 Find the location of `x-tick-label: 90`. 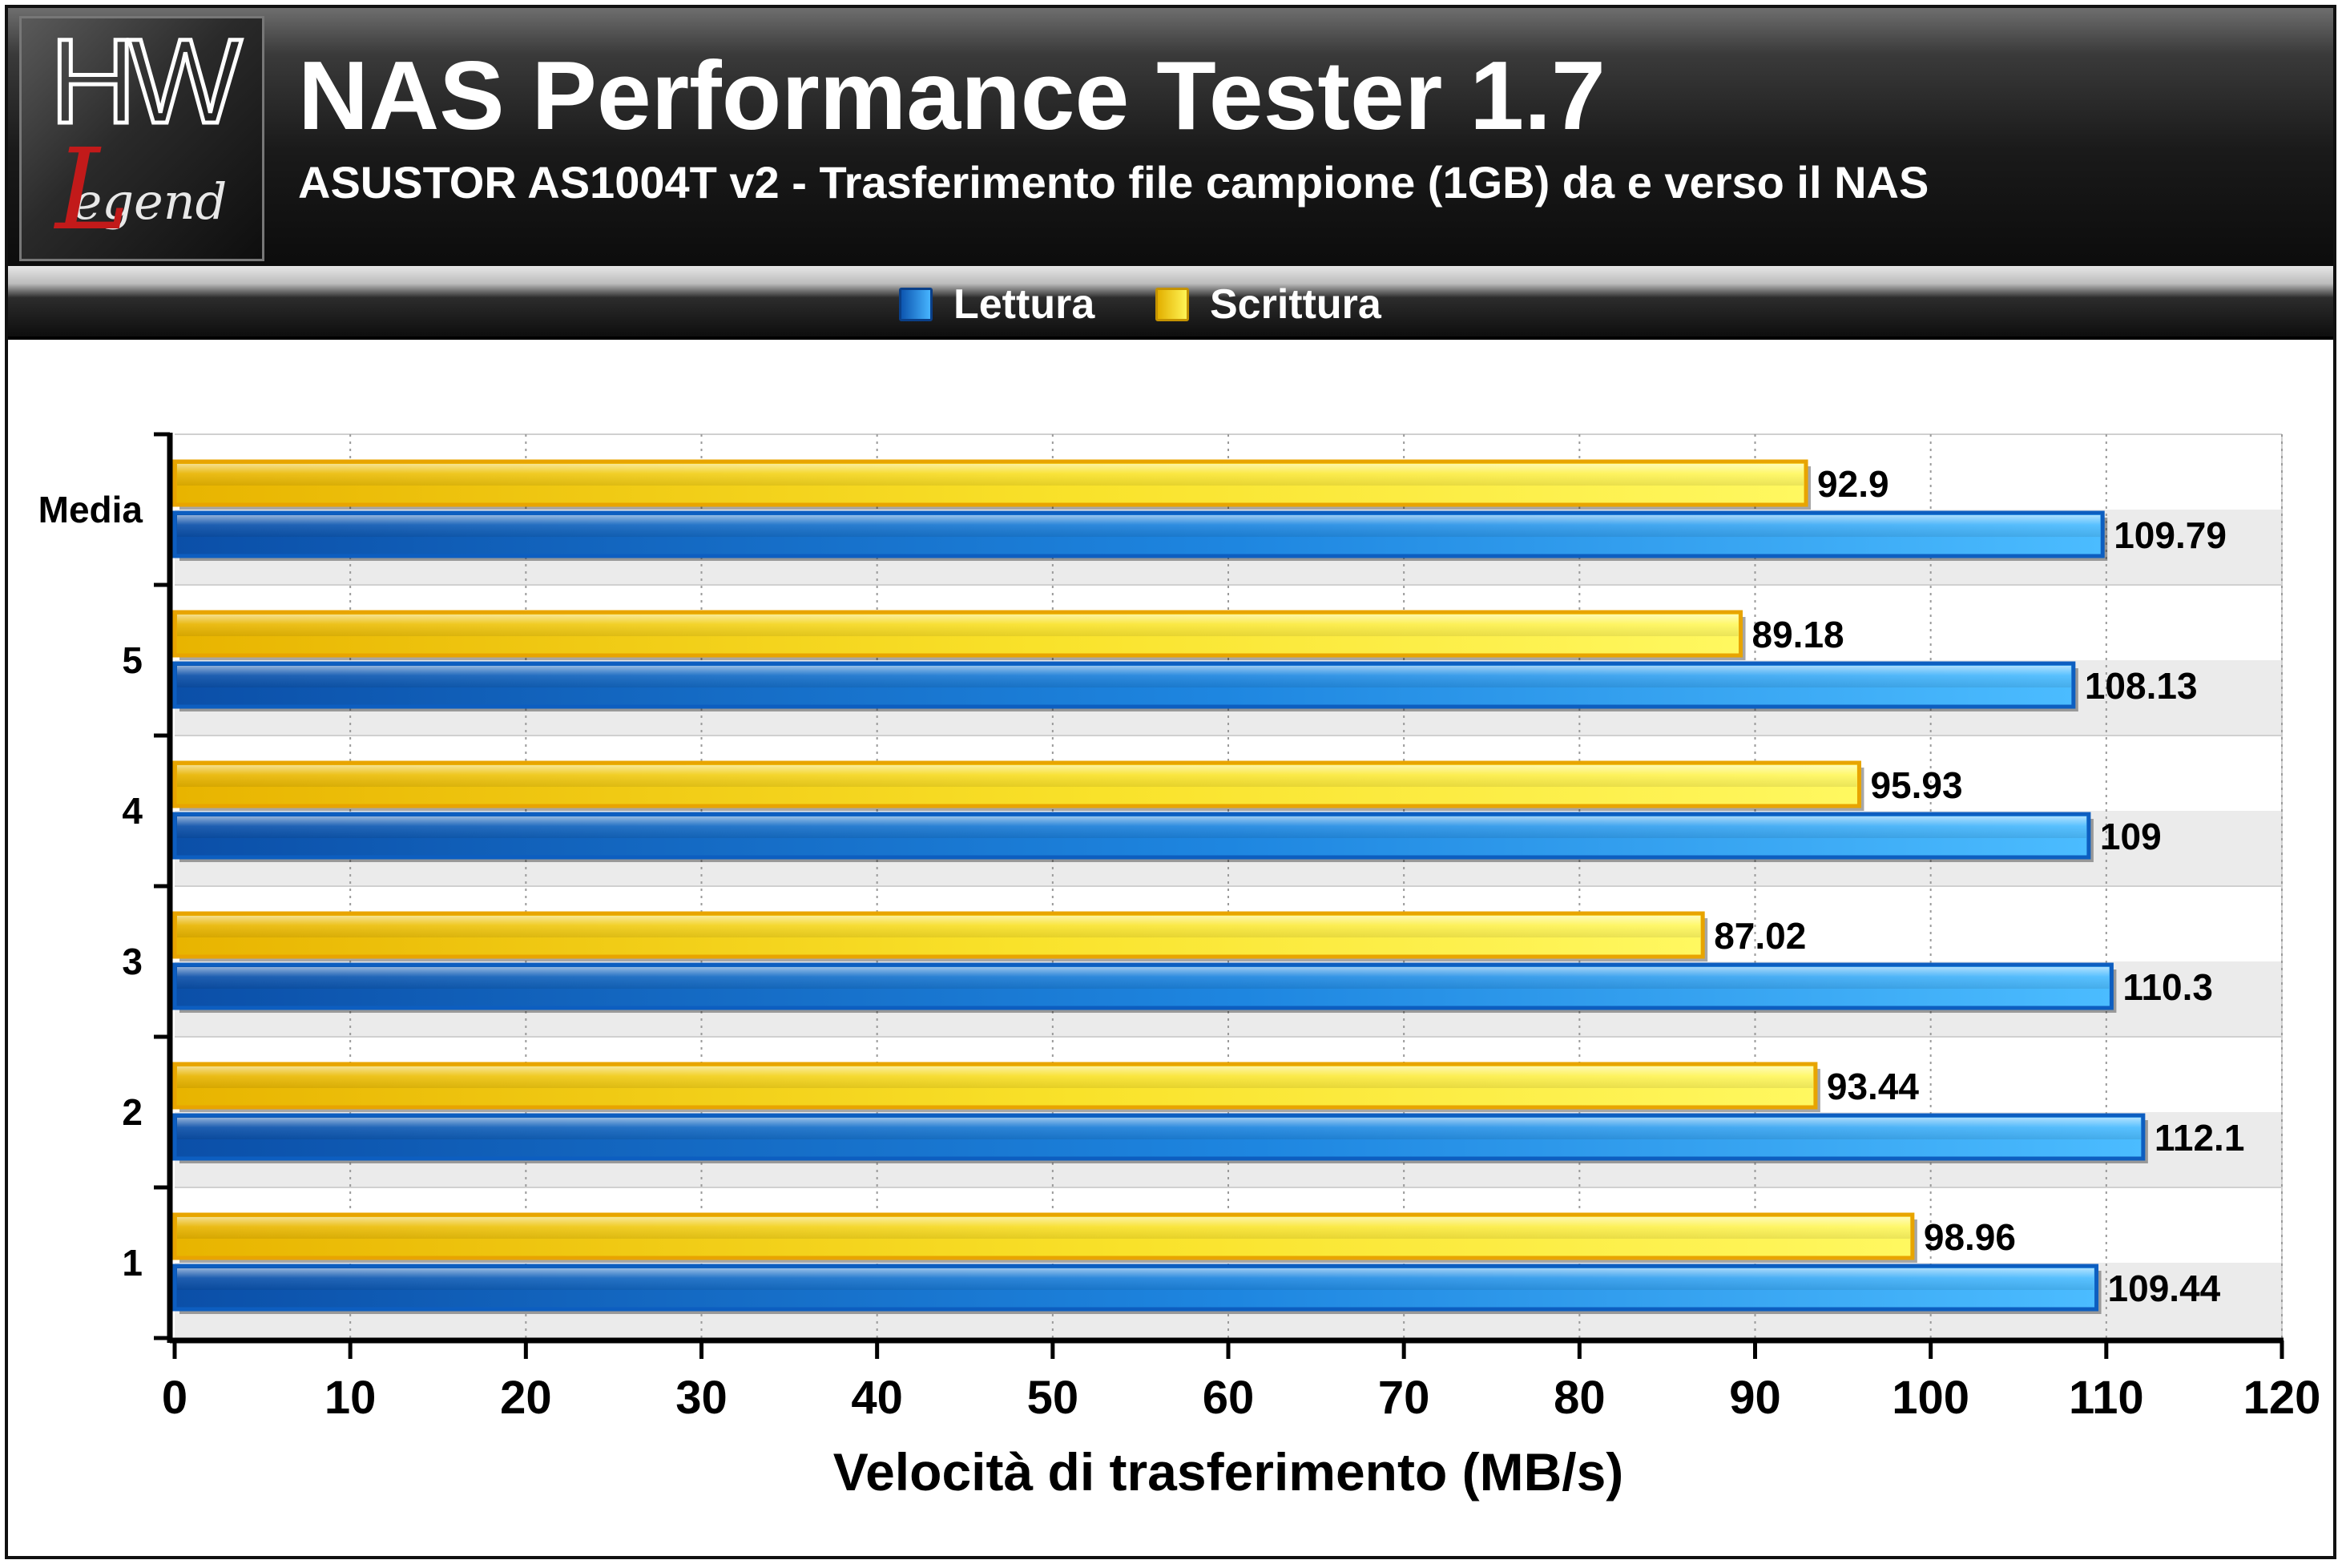

x-tick-label: 90 is located at coordinates (1755, 1398).